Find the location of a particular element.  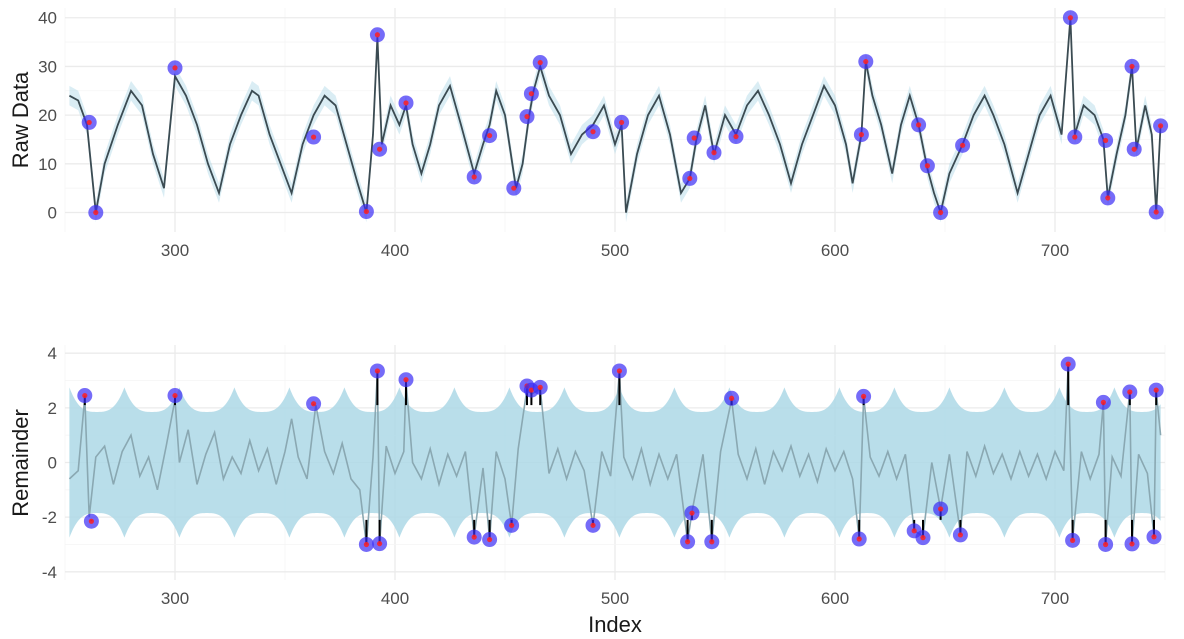

x-axis-title: Index is located at coordinates (615, 624).